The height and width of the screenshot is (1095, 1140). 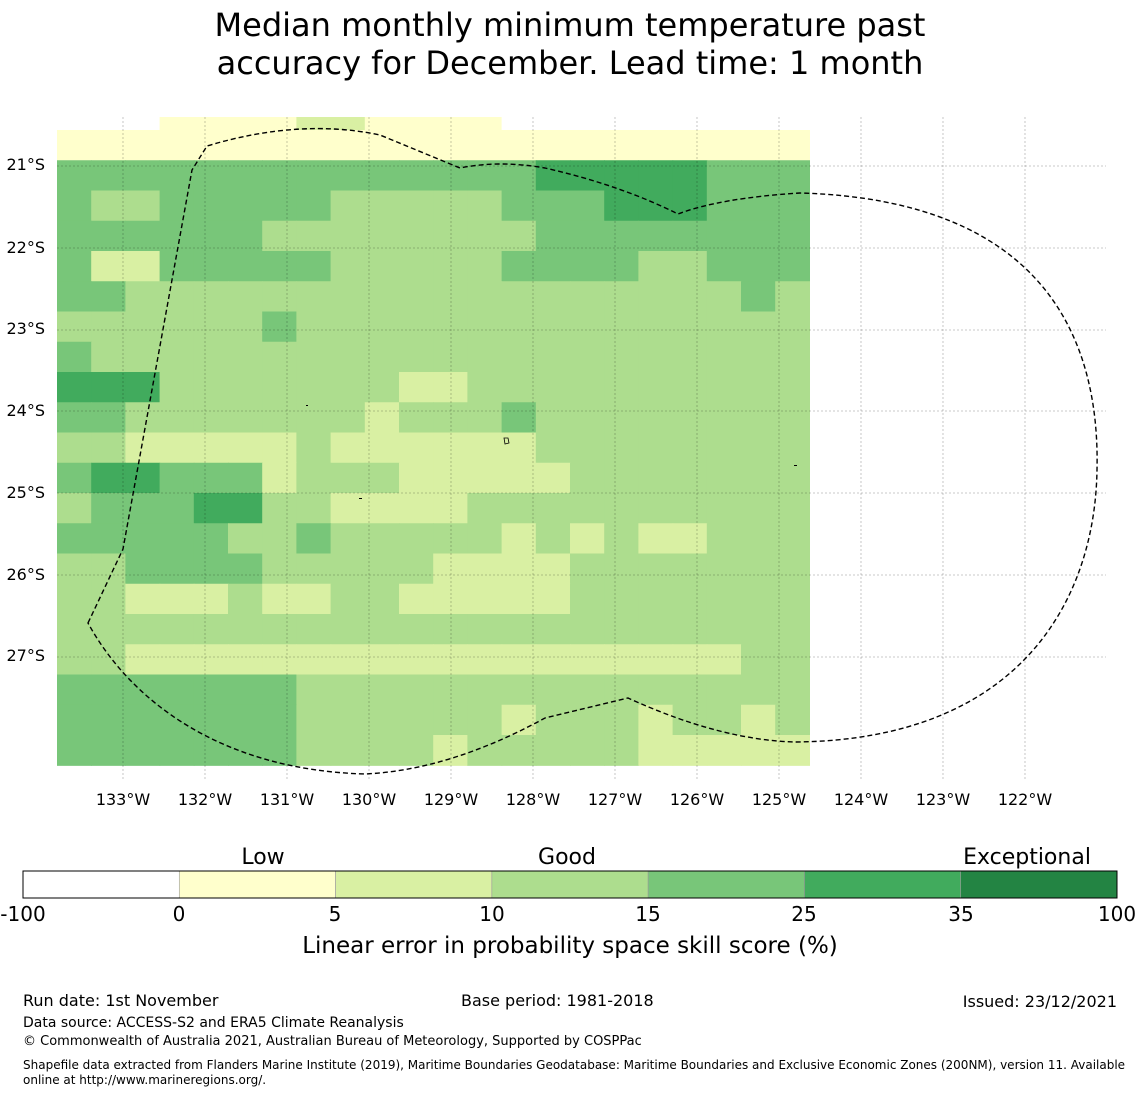 I want to click on lat-label: 22°S, so click(x=25, y=247).